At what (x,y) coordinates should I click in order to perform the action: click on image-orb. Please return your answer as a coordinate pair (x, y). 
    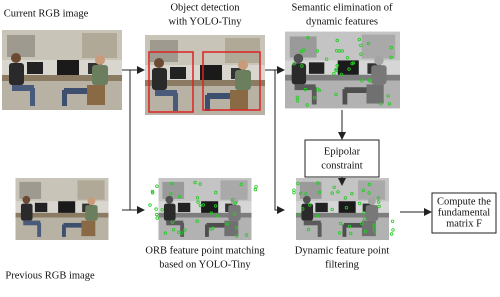
    Looking at the image, I should click on (203, 209).